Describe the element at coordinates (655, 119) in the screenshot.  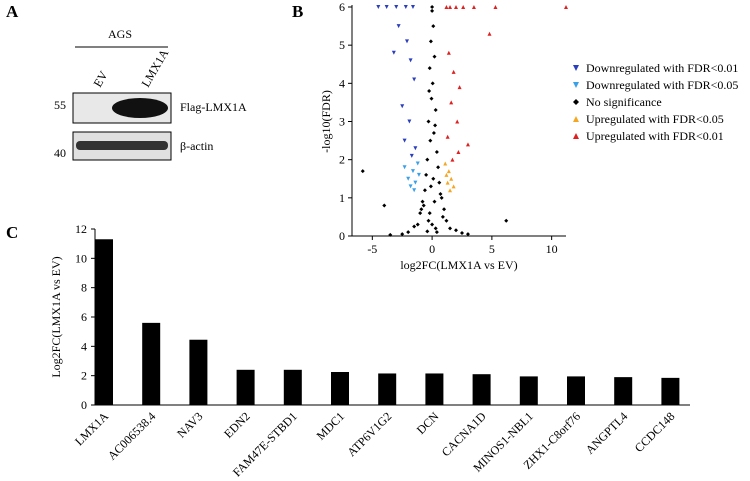
I see `legend-label: Upregulated with FDR<0.05` at that location.